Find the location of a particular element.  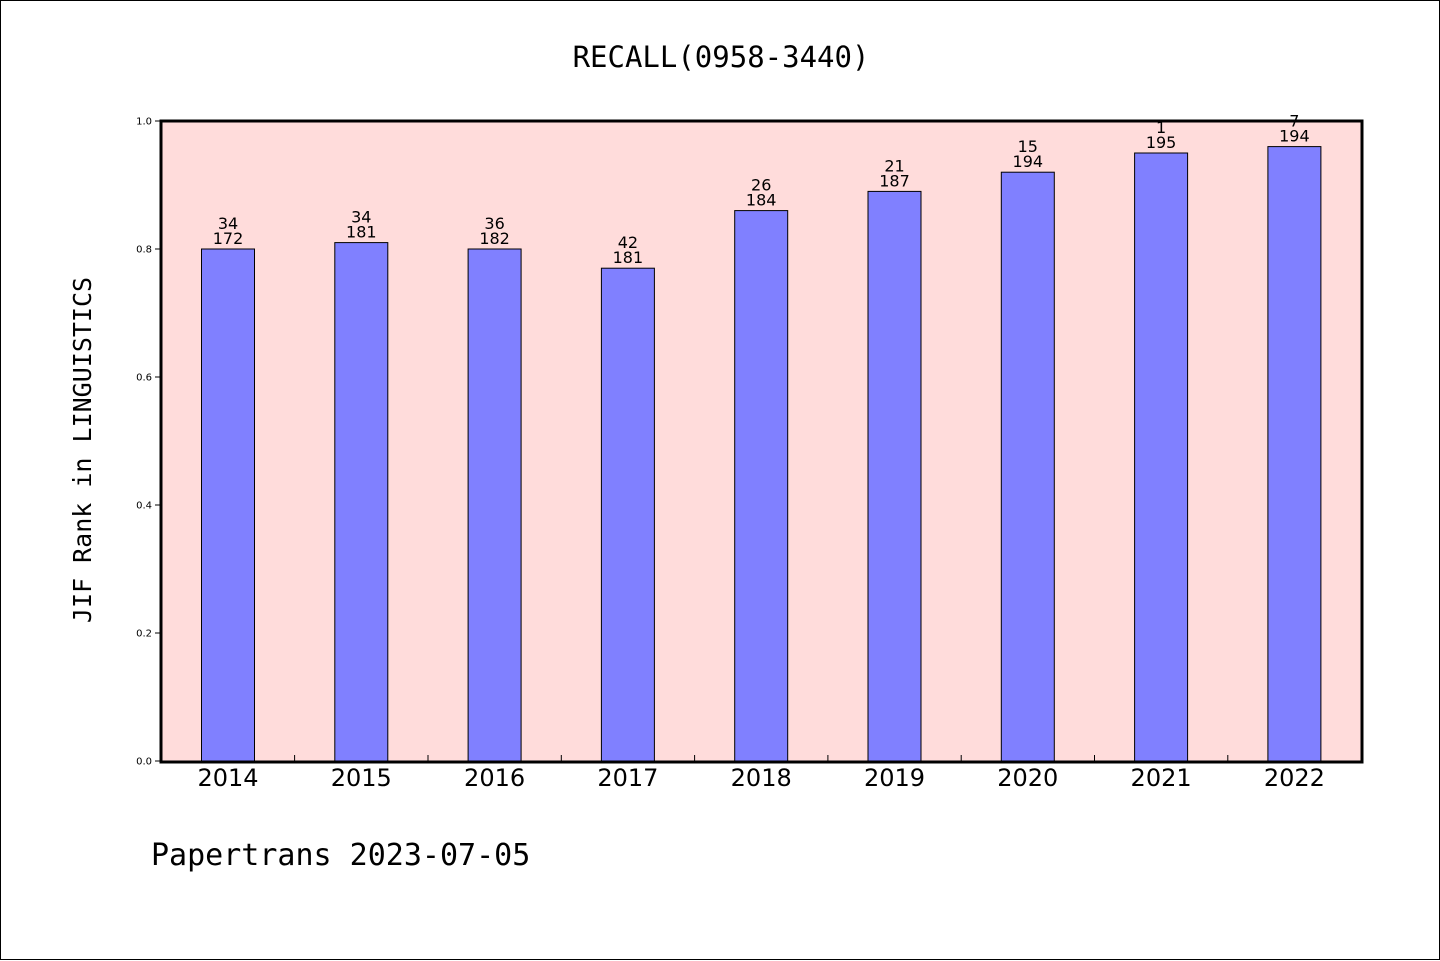

x-tick-label-2018: 2018 is located at coordinates (761, 778).